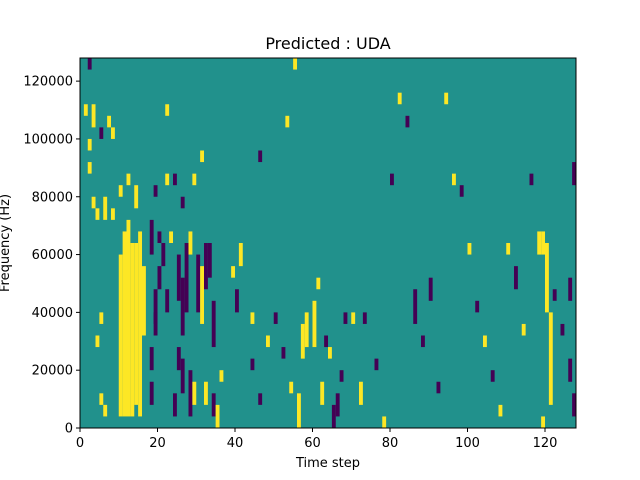 Image resolution: width=640 pixels, height=480 pixels. I want to click on x-tick-label: 100, so click(467, 443).